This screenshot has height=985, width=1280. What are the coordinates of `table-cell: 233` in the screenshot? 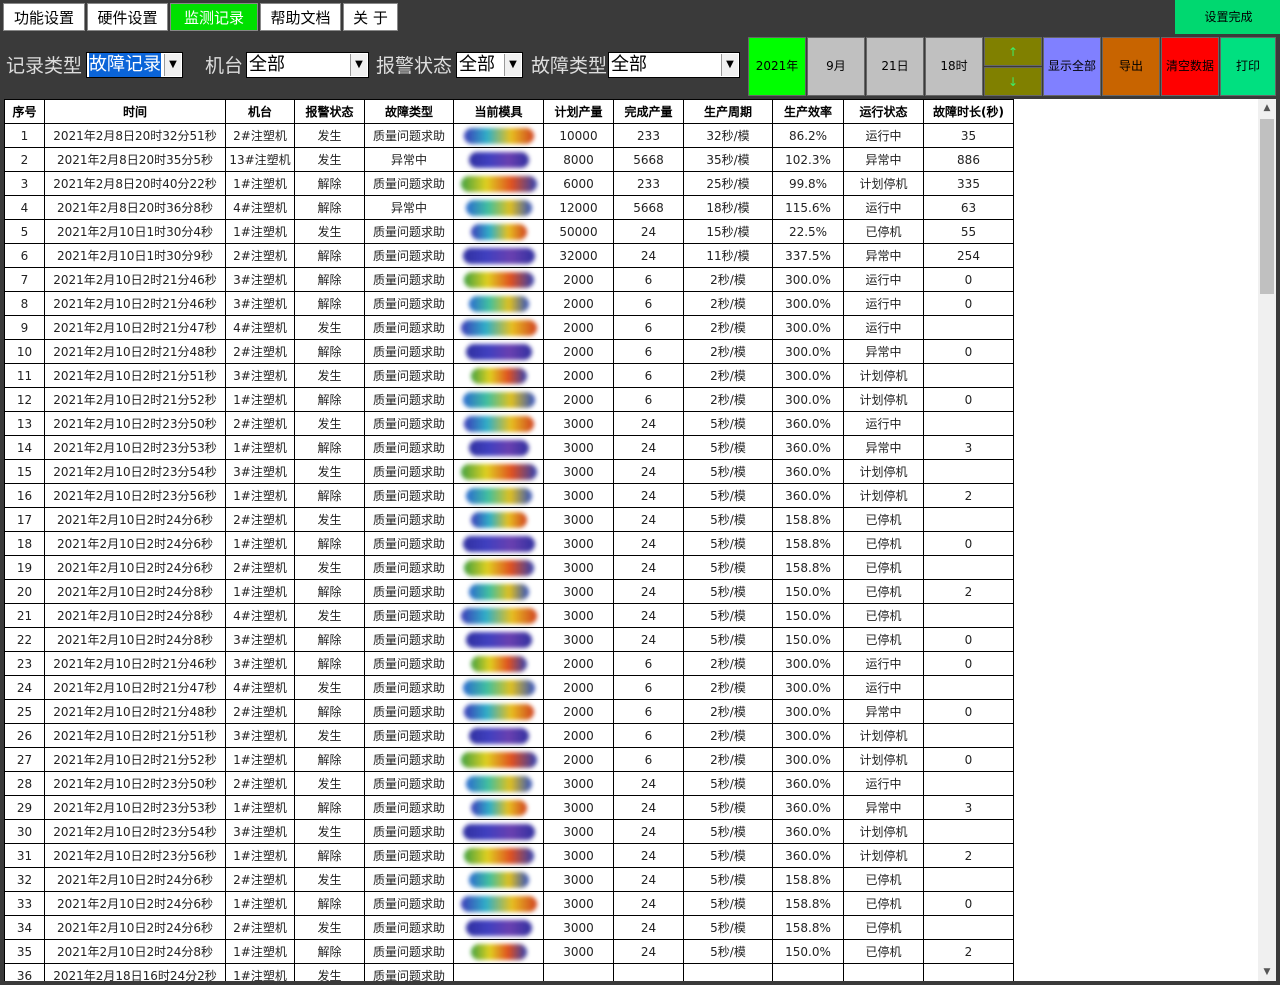 It's located at (648, 183).